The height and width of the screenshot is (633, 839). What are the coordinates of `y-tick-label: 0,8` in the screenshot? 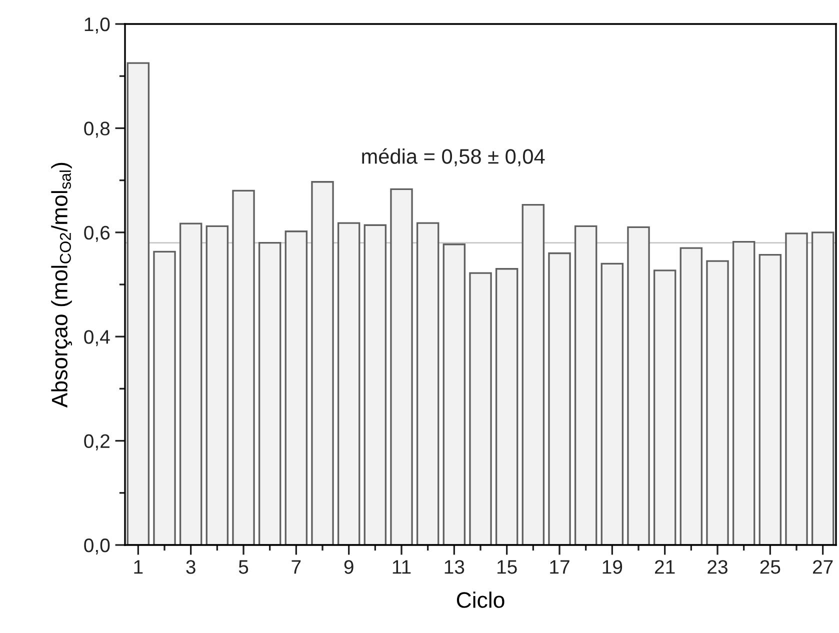 It's located at (97, 130).